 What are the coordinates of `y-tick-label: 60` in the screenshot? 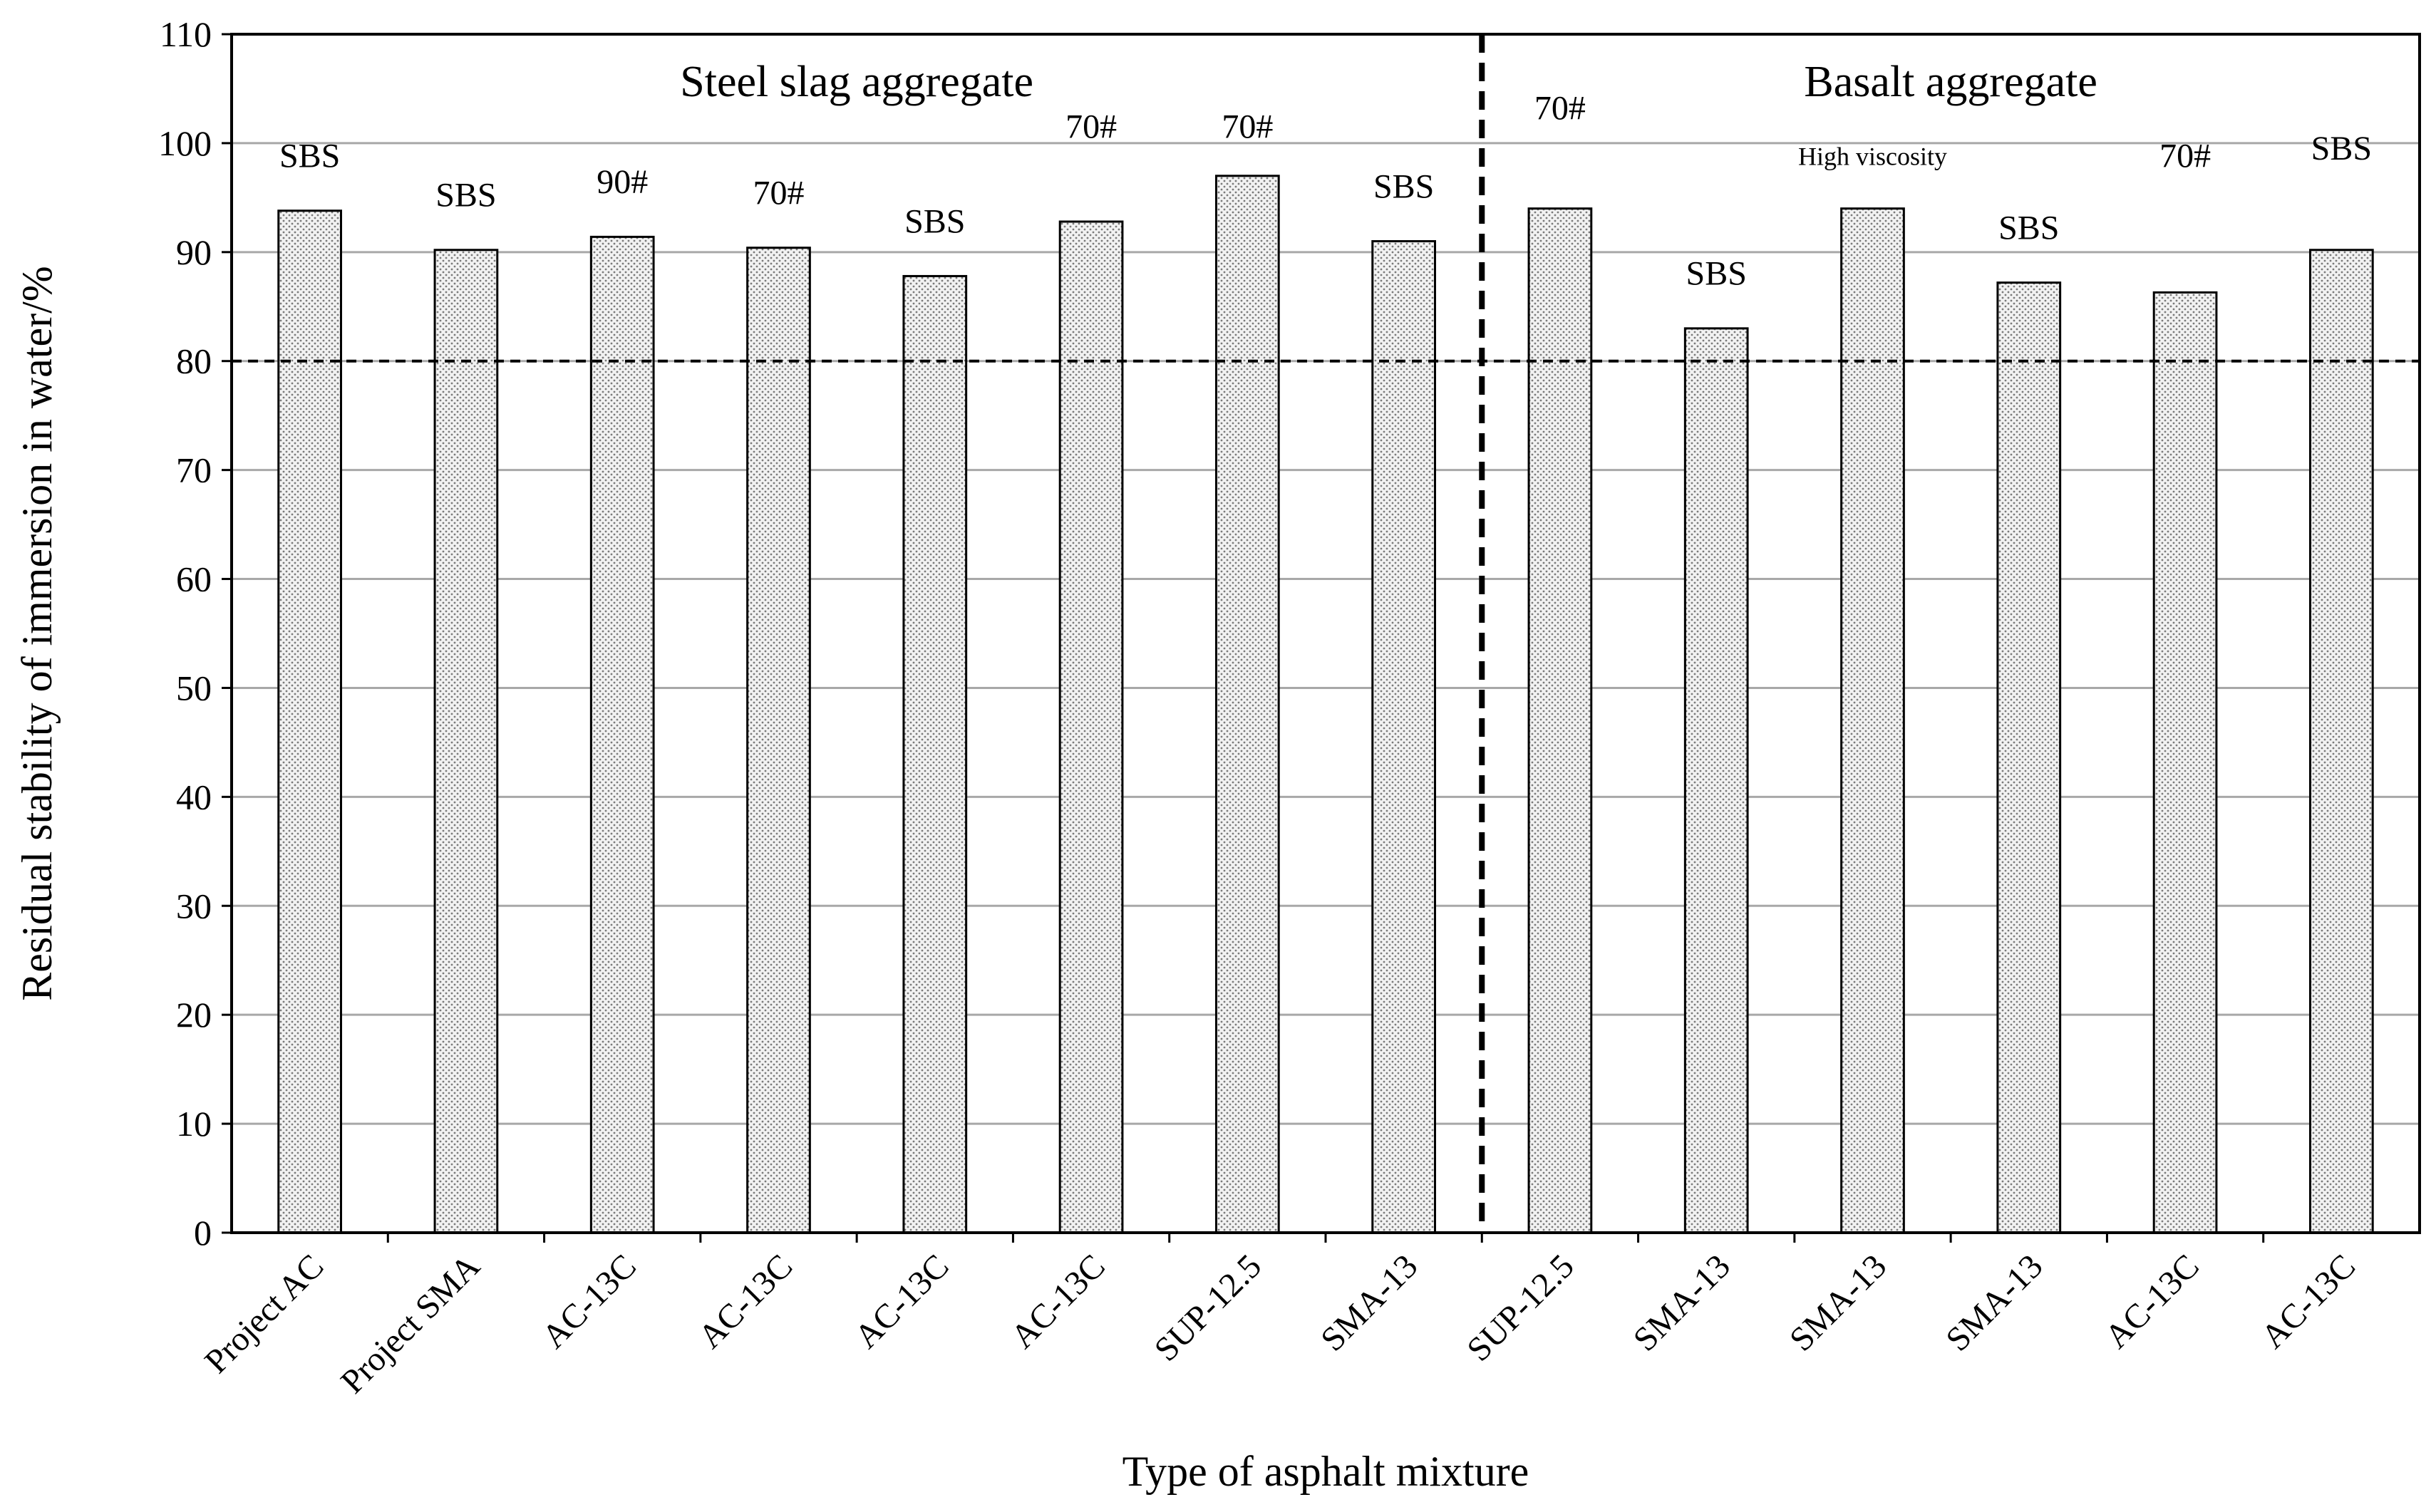 It's located at (194, 579).